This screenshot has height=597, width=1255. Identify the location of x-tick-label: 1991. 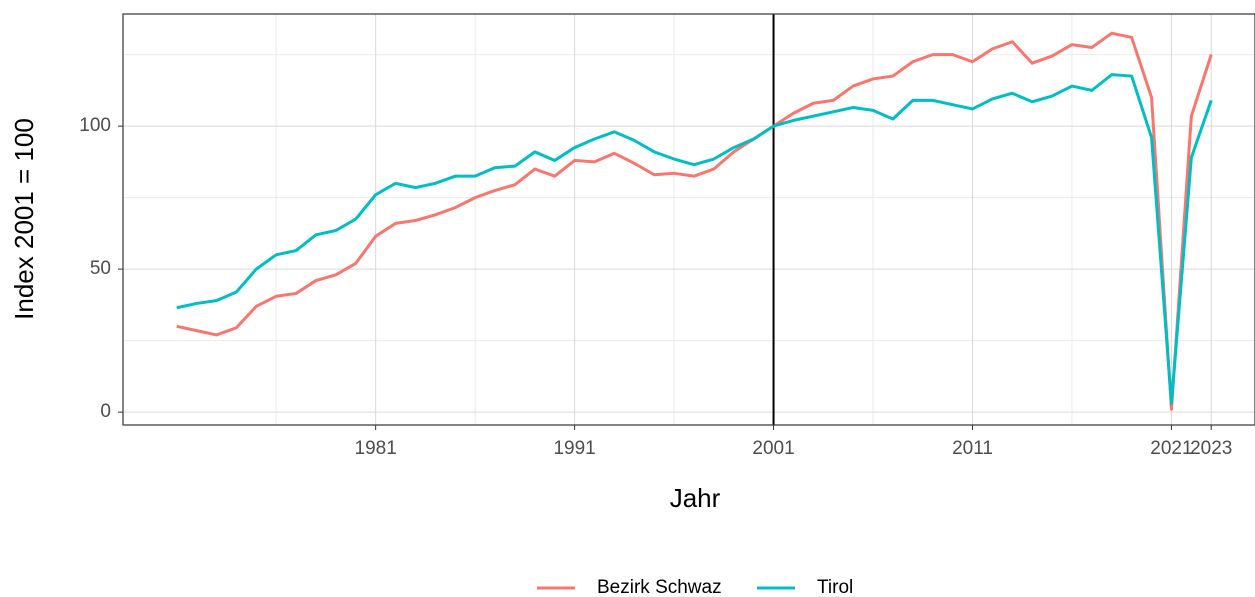
(574, 448).